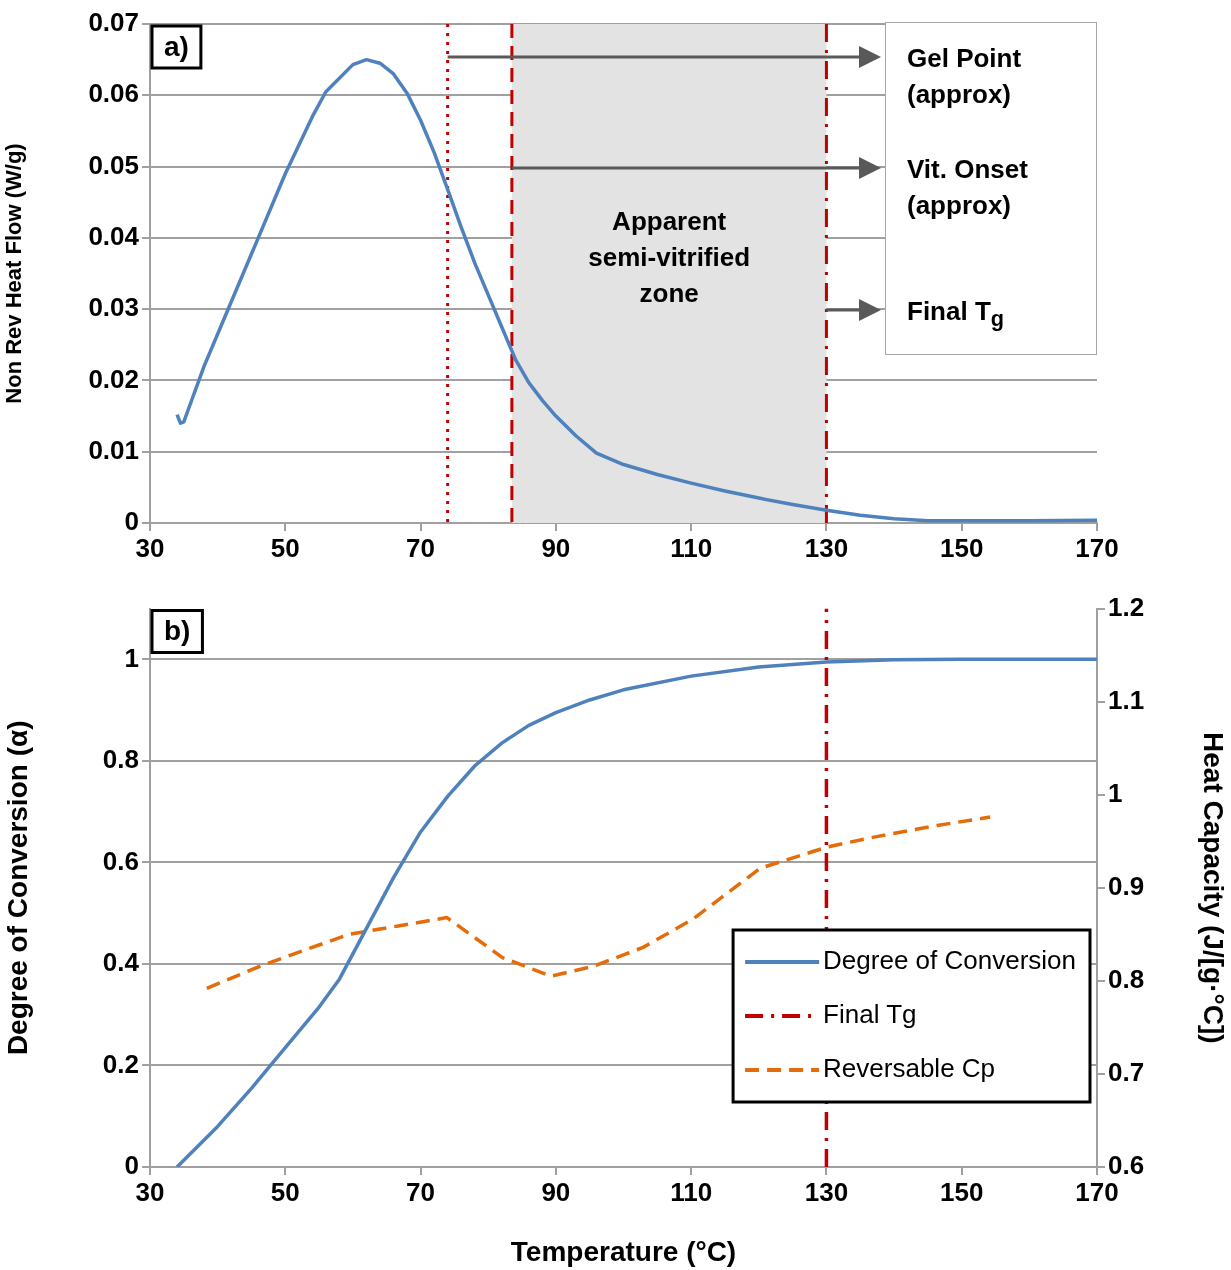 This screenshot has width=1231, height=1270. I want to click on y-tick-label: 0.6, so click(120, 860).